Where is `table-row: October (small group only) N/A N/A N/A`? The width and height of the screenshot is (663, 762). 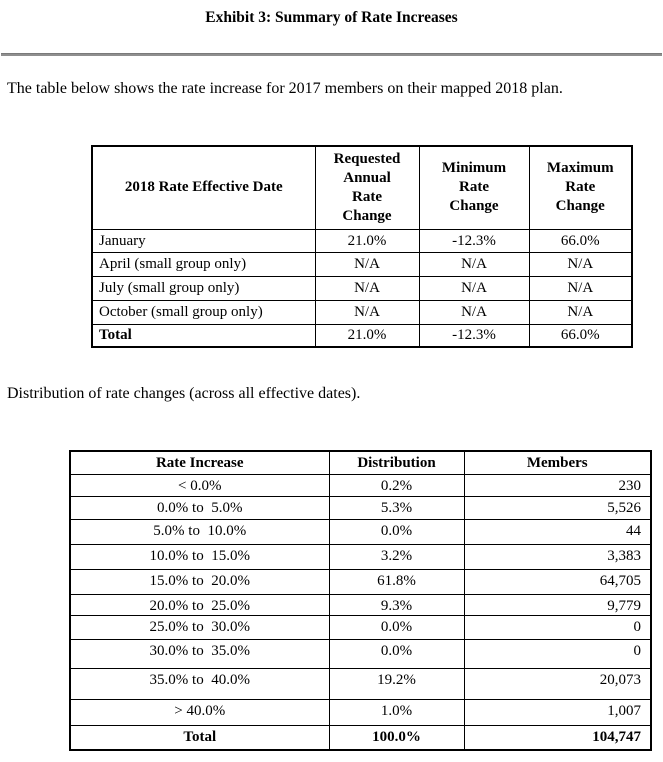 table-row: October (small group only) N/A N/A N/A is located at coordinates (362, 312).